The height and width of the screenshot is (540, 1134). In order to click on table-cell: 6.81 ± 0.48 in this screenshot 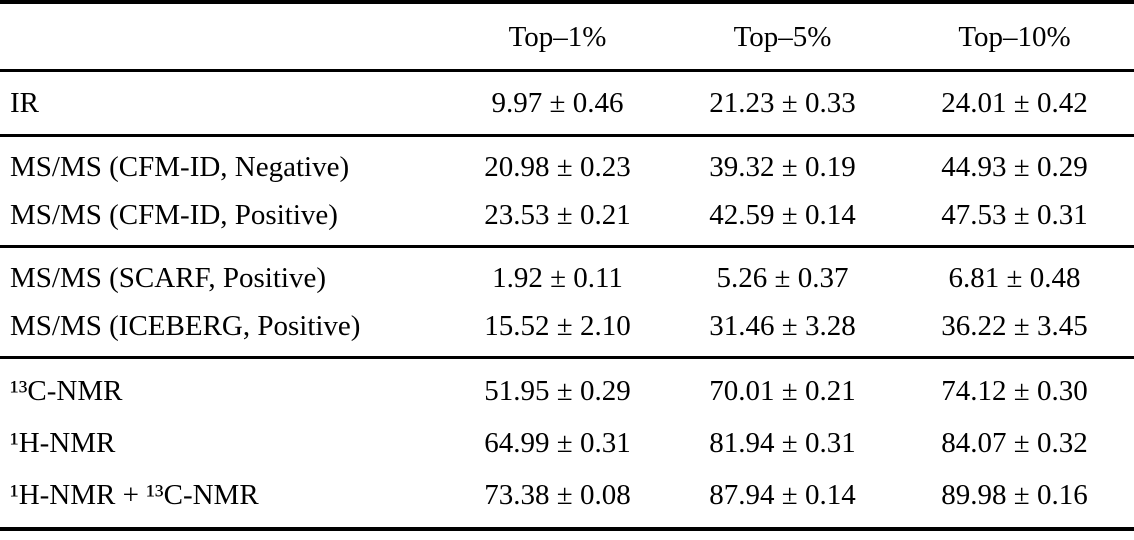, I will do `click(1014, 273)`.